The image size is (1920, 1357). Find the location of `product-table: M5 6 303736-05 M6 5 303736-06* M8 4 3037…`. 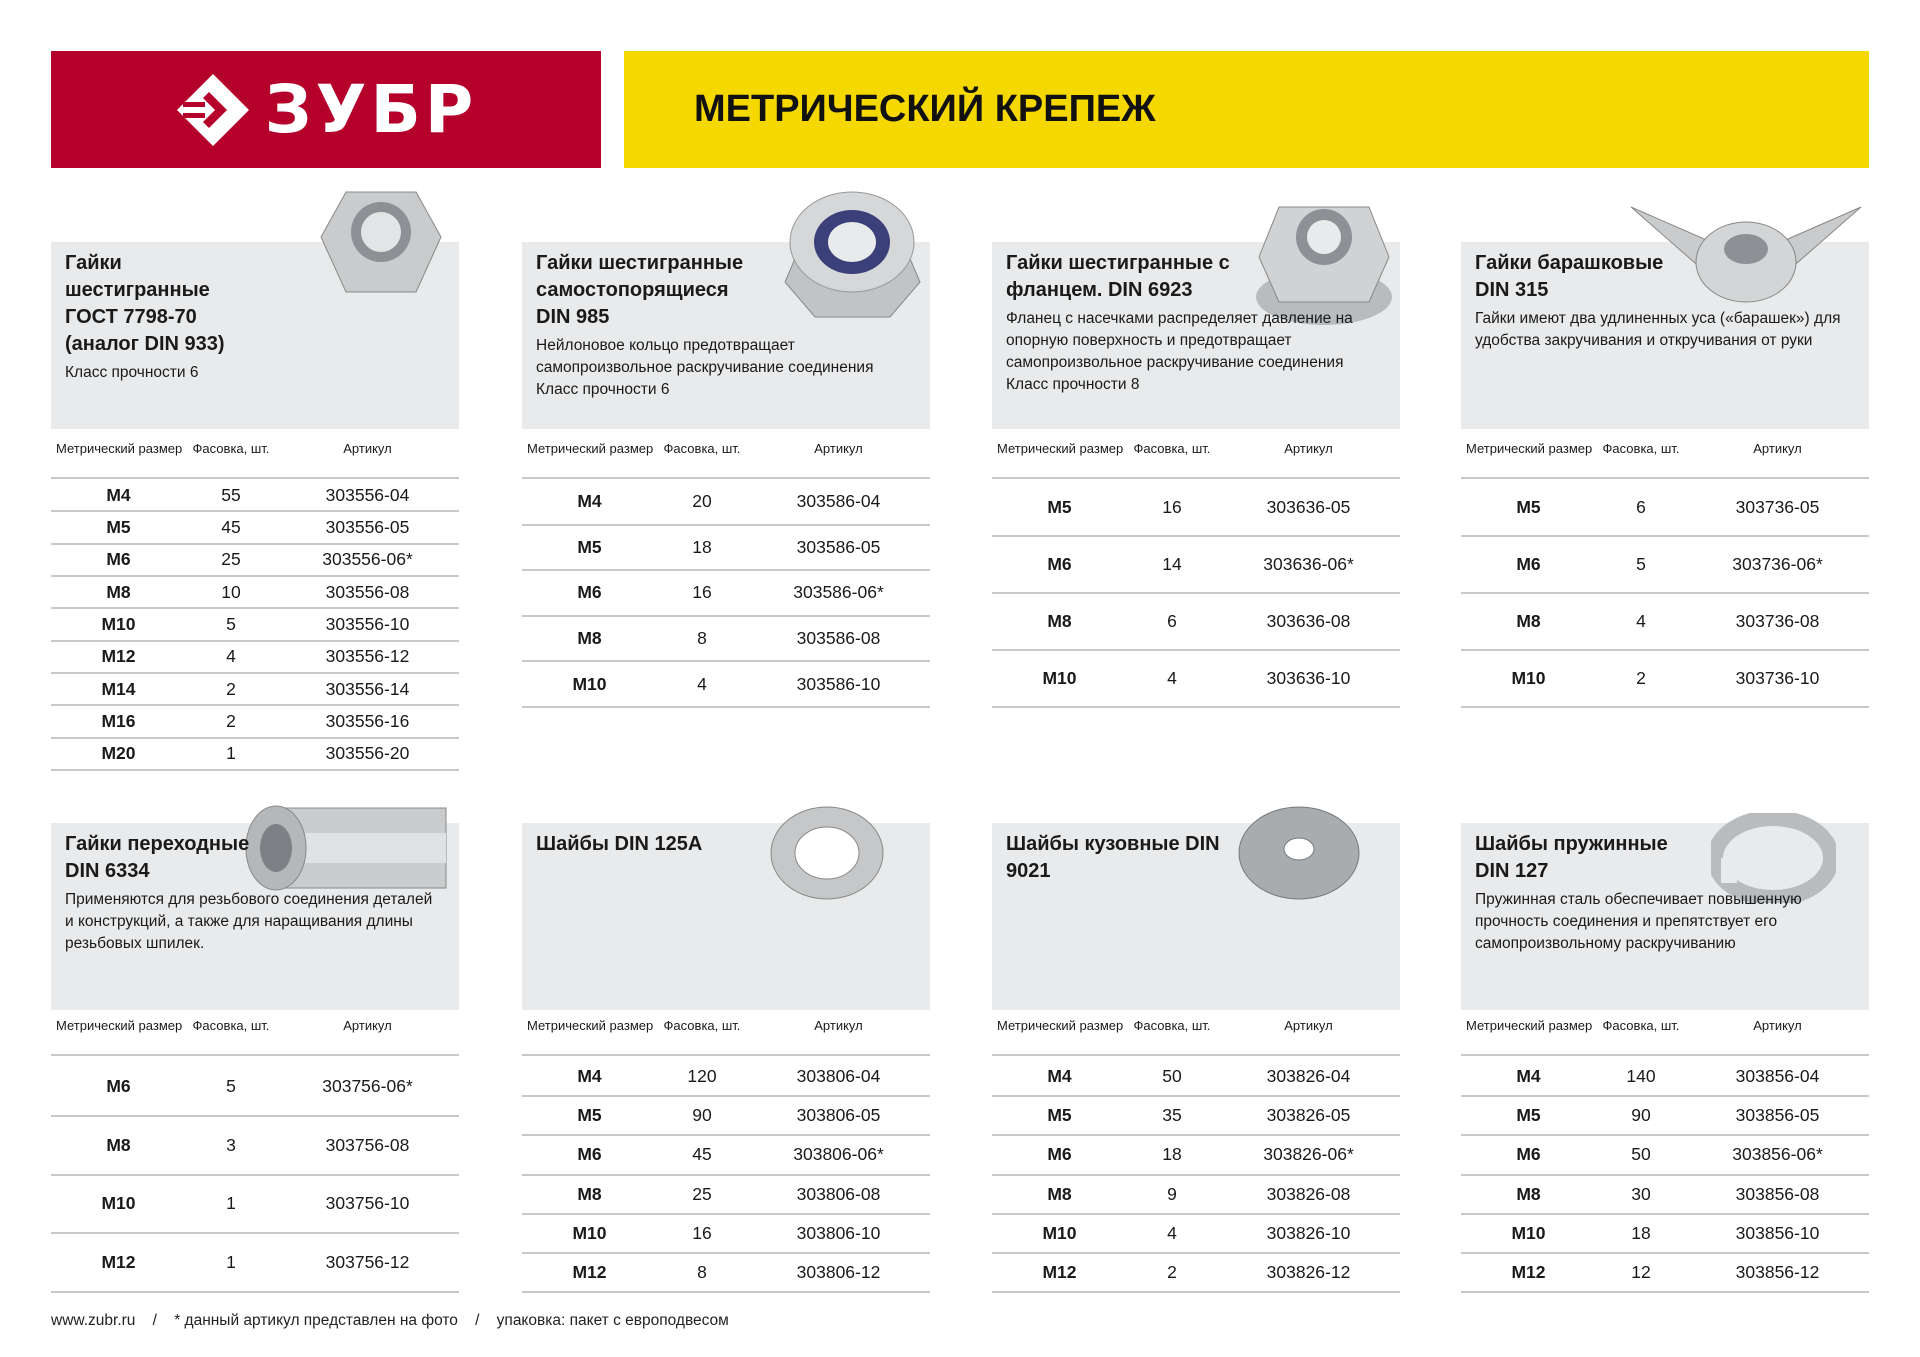

product-table: M5 6 303736-05 M6 5 303736-06* M8 4 3037… is located at coordinates (1665, 594).